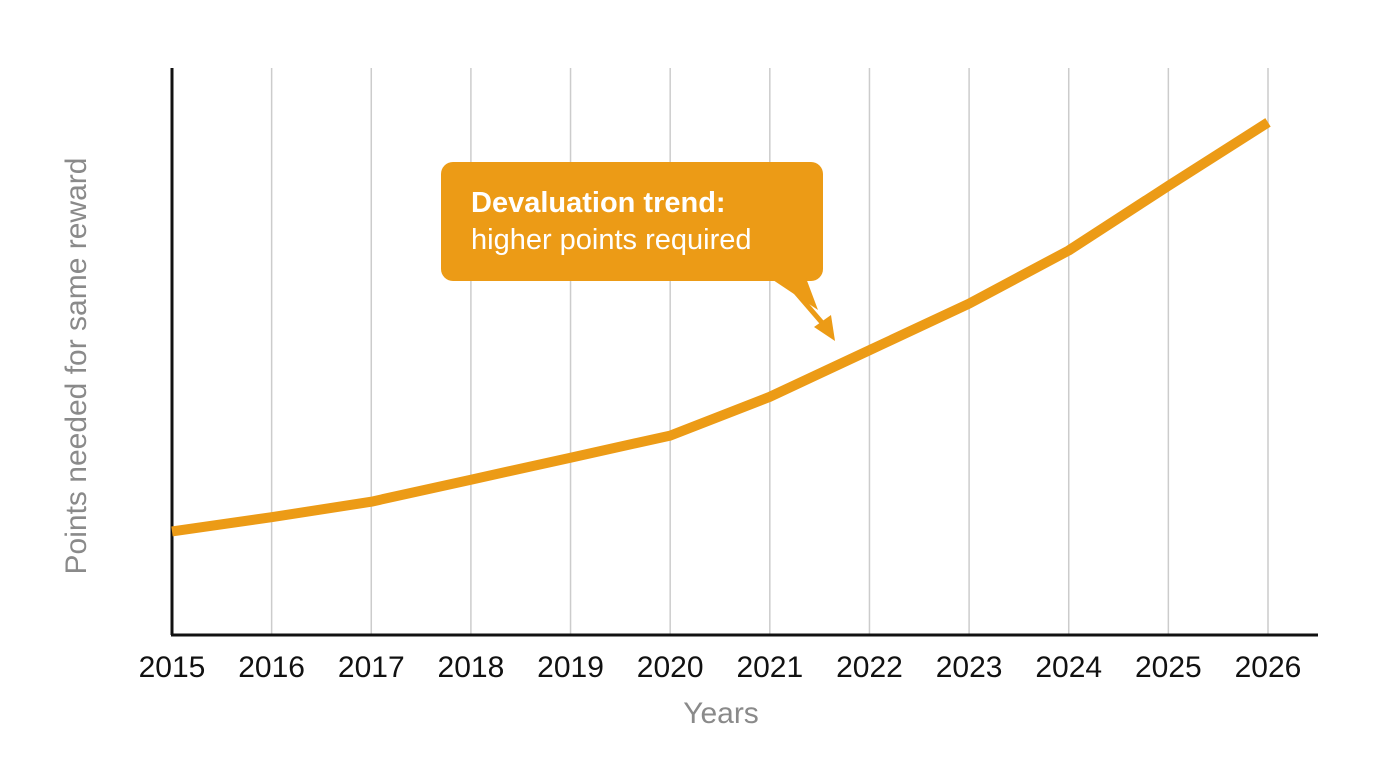 The image size is (1376, 768). Describe the element at coordinates (471, 667) in the screenshot. I see `x-tick-label-2018: 2018` at that location.